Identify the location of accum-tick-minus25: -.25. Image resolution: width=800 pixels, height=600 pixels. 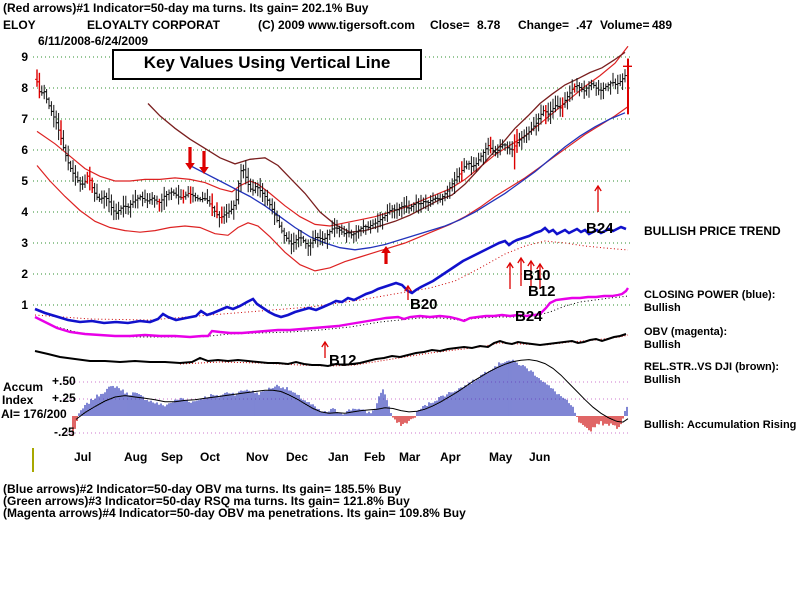
(64, 432).